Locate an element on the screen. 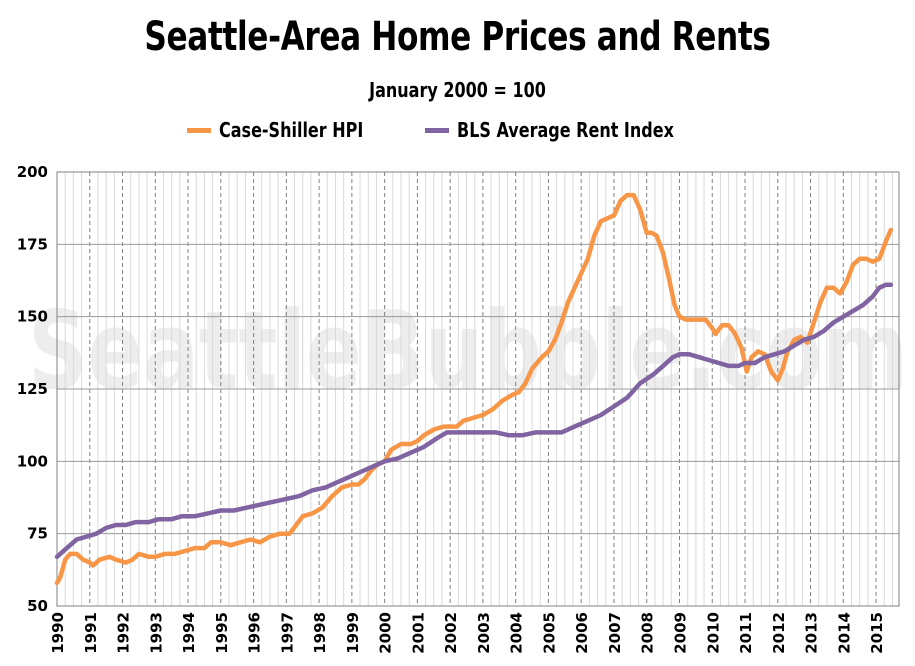 This screenshot has height=666, width=915. legend-item-hpi: Case-Shiller HPI is located at coordinates (292, 130).